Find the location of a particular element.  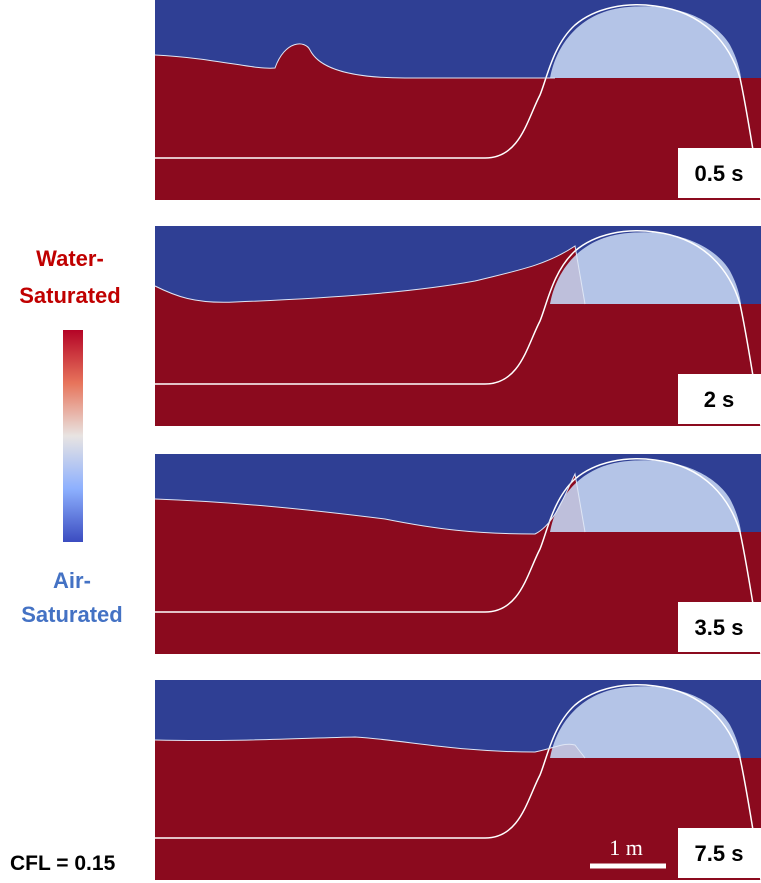

legend-bottom-2: Saturated is located at coordinates (71, 614).